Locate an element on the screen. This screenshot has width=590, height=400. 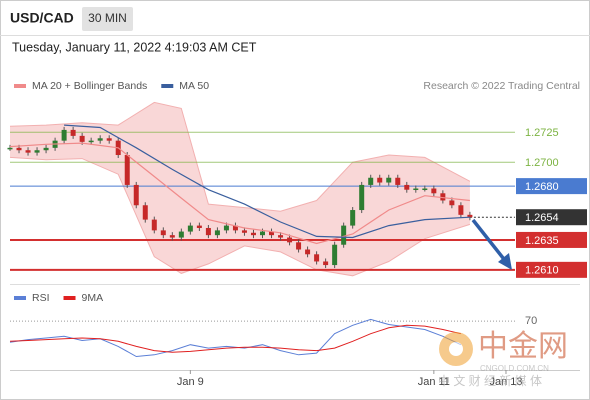
level-label: 1.2700 is located at coordinates (542, 163).